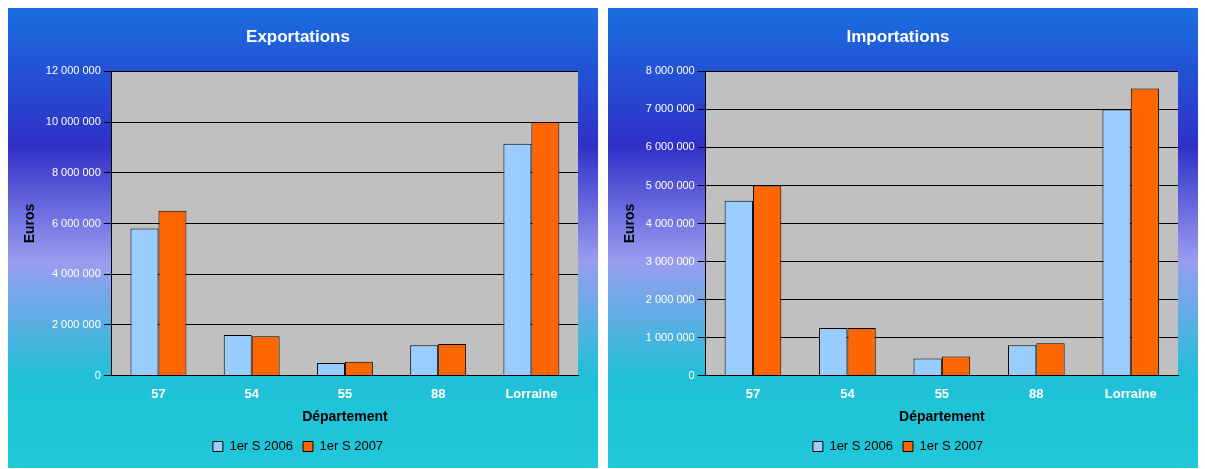 This screenshot has height=469, width=1205. I want to click on y-tick-label: 12 000 000, so click(73, 70).